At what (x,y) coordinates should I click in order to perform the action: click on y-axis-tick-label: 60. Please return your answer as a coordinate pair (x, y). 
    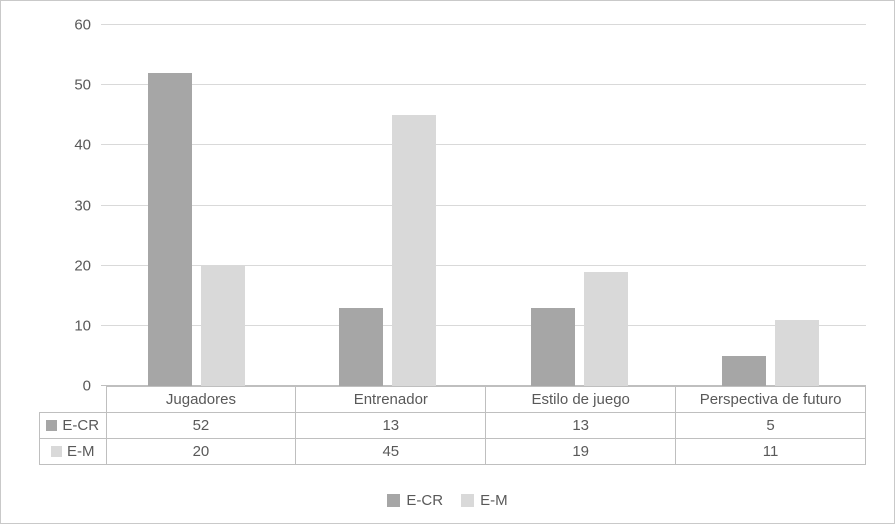
    Looking at the image, I should click on (82, 25).